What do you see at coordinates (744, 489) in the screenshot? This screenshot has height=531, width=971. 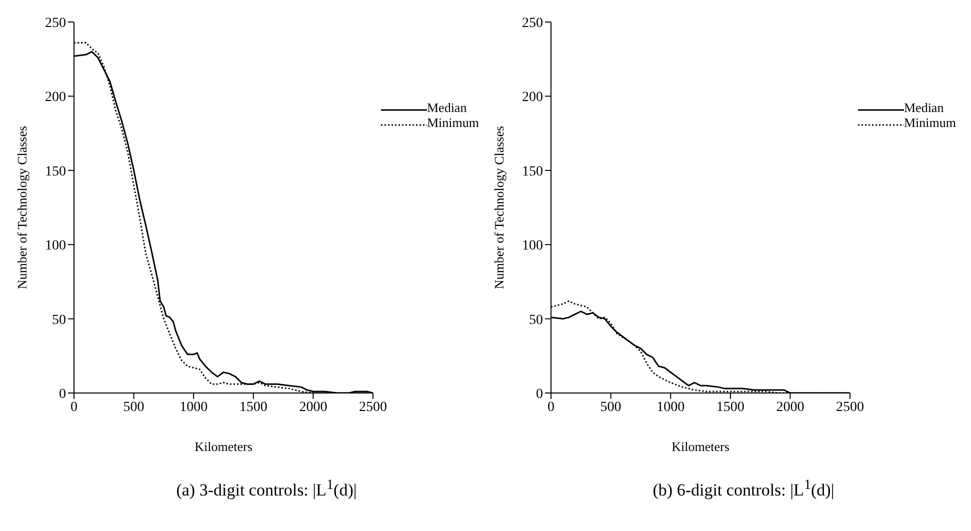 I see `text: (b) 6-digit controls: |L$^{1}$(d)|` at bounding box center [744, 489].